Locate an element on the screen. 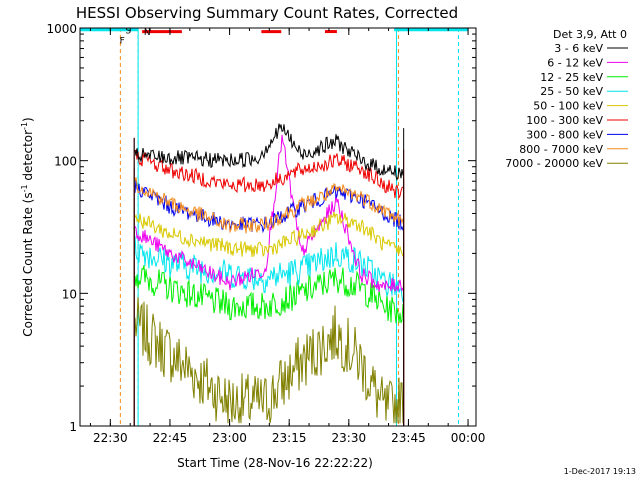 This screenshot has height=480, width=640. x-tick-label-4: 23:30 is located at coordinates (349, 438).